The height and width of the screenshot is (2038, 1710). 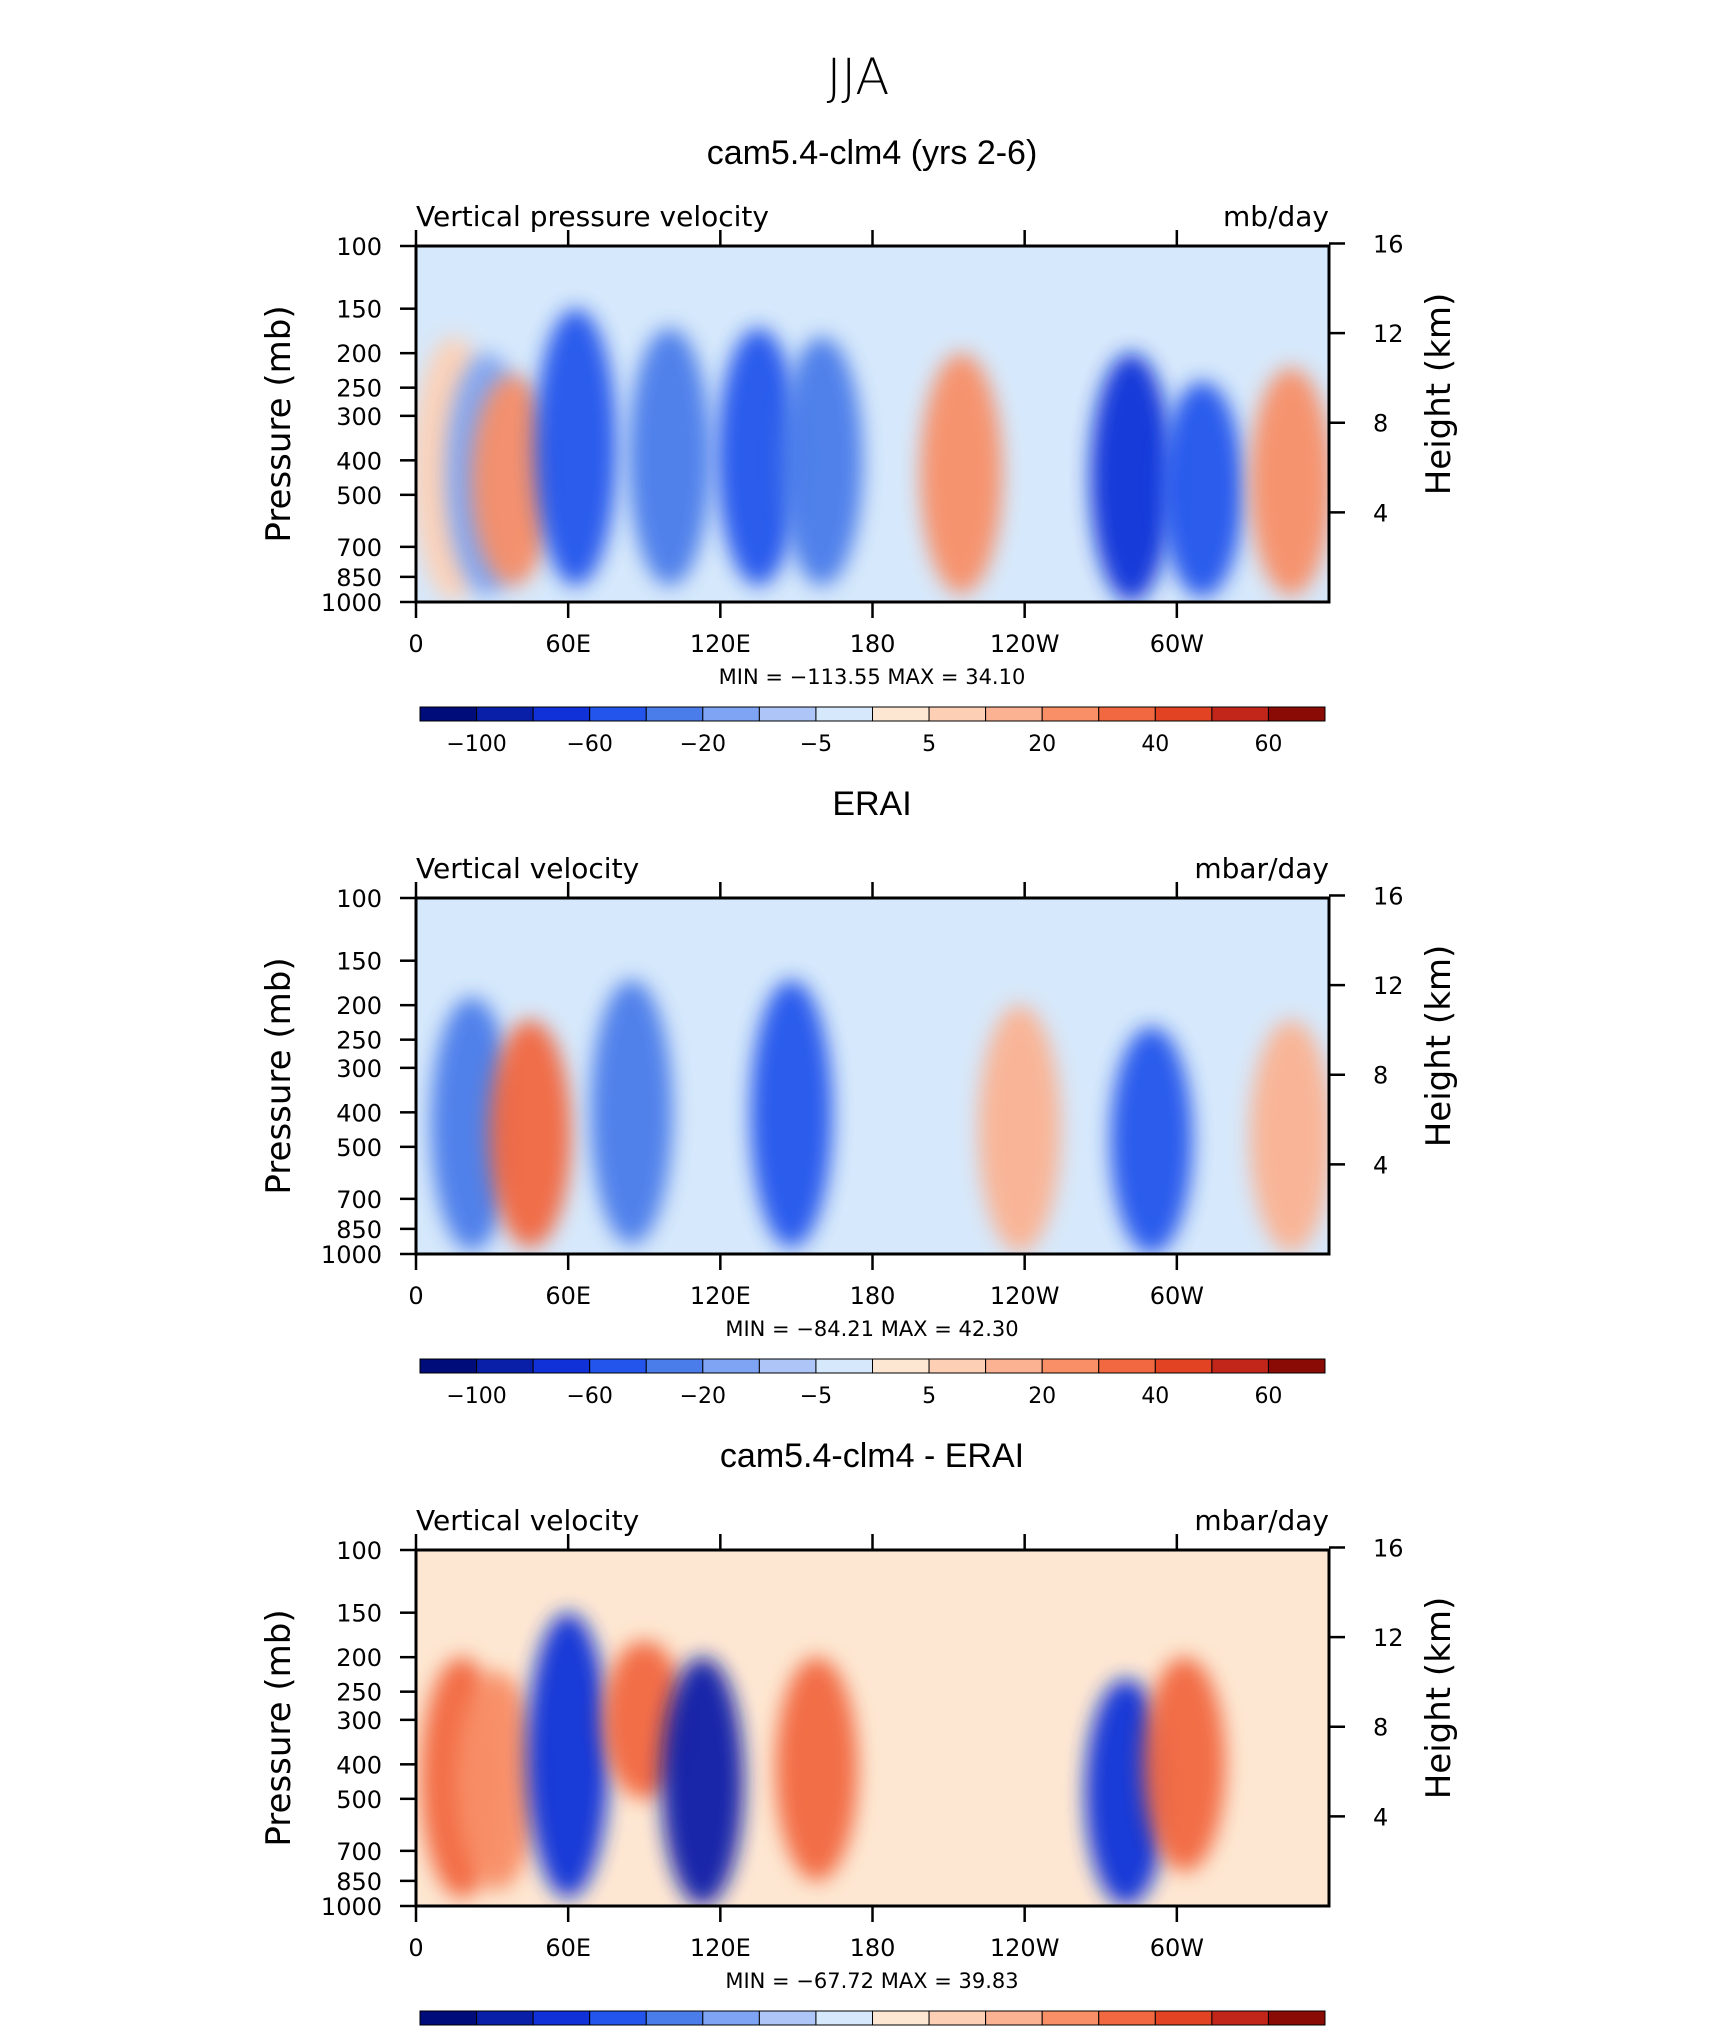 I want to click on units-label: mb/day, so click(x=1276, y=216).